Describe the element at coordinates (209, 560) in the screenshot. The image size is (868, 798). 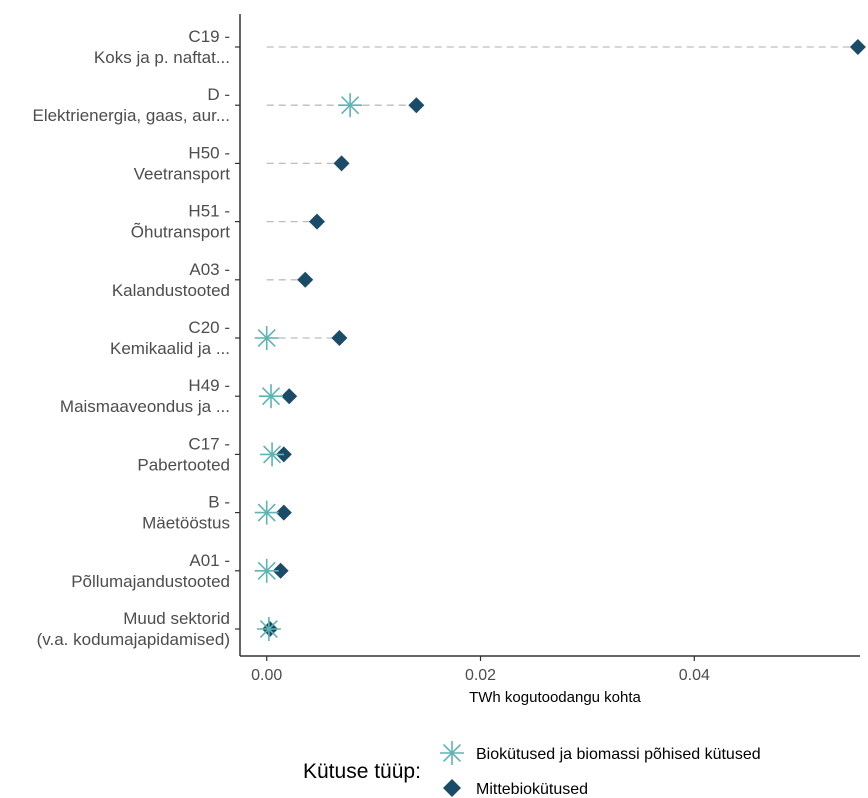
I see `y-tick-label-code: A01 -` at that location.